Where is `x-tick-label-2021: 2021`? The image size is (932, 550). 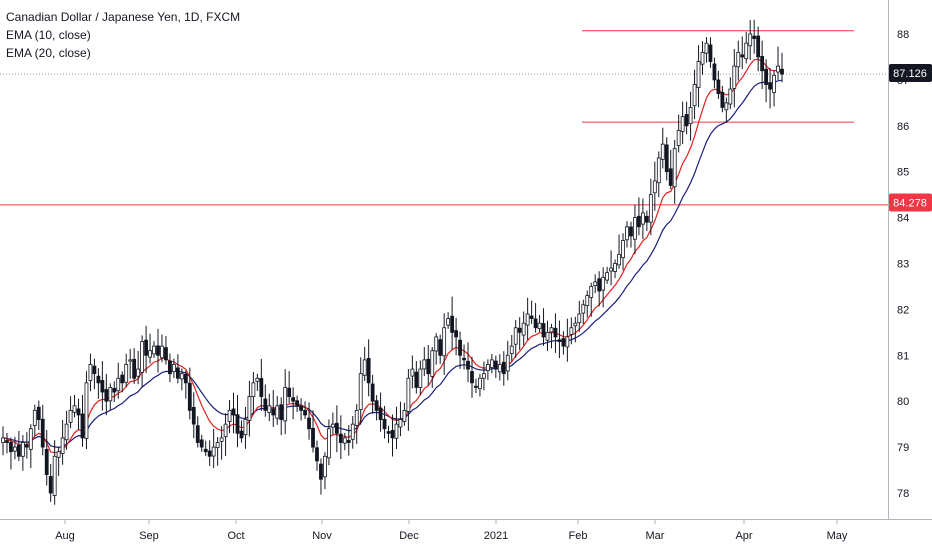 x-tick-label-2021: 2021 is located at coordinates (496, 536).